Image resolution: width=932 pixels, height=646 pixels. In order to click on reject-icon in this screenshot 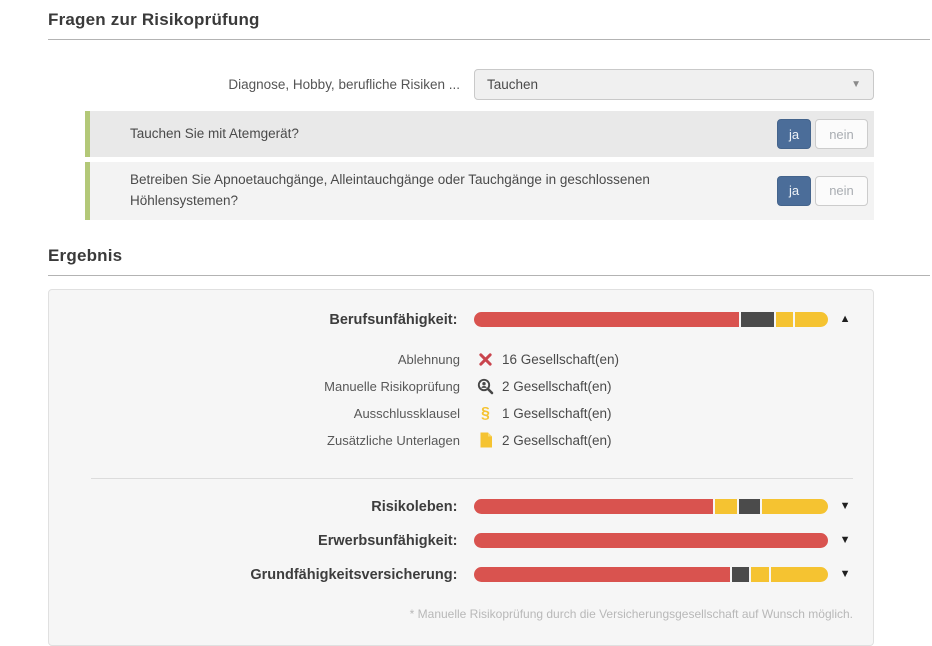, I will do `click(485, 359)`.